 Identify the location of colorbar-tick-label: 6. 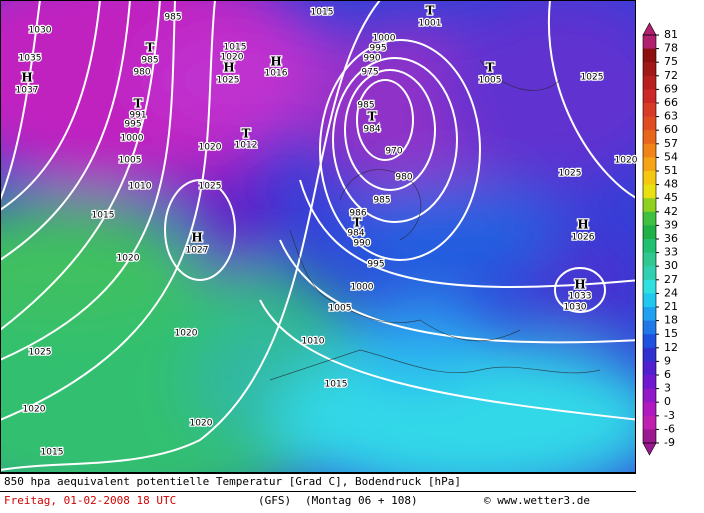
(667, 374).